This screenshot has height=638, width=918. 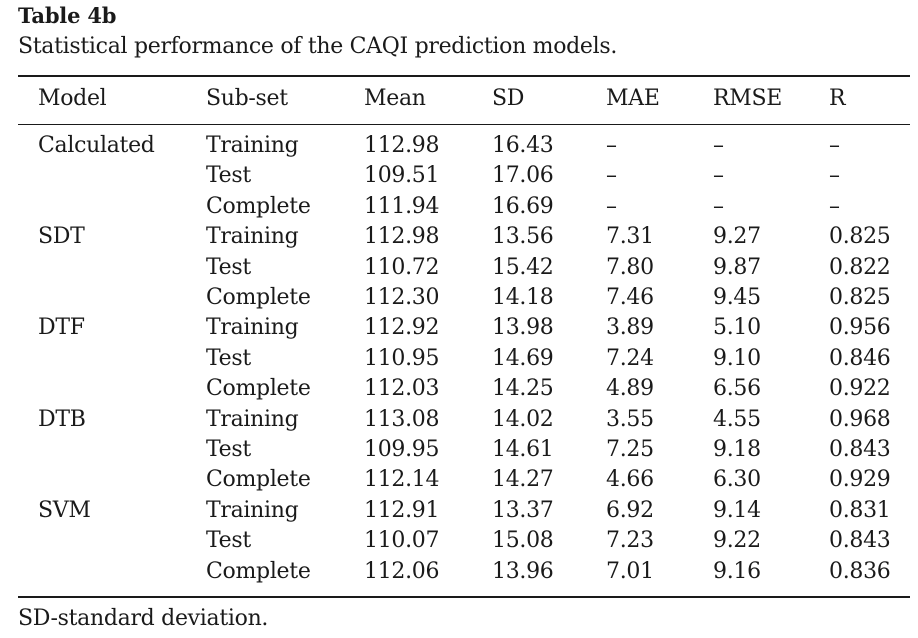 I want to click on cell-sd: 14.27, so click(x=523, y=480).